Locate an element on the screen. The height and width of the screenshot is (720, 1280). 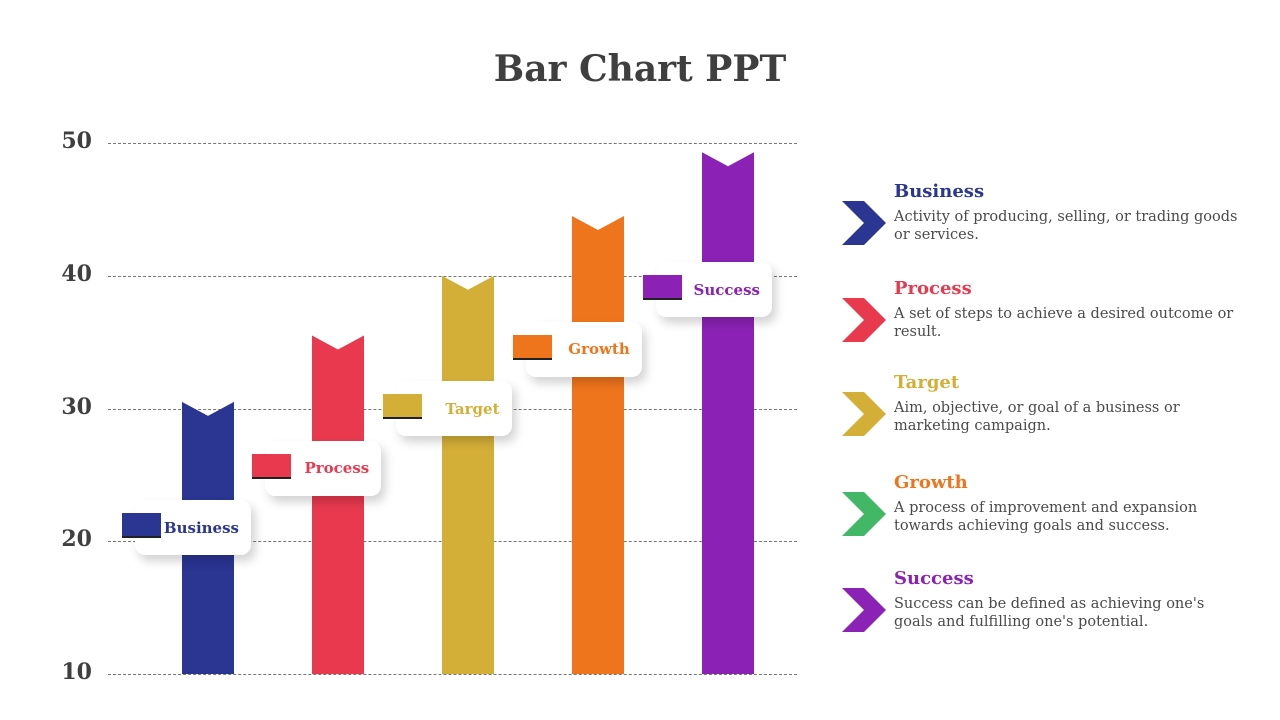
y-tick-label: 50 is located at coordinates (76, 141).